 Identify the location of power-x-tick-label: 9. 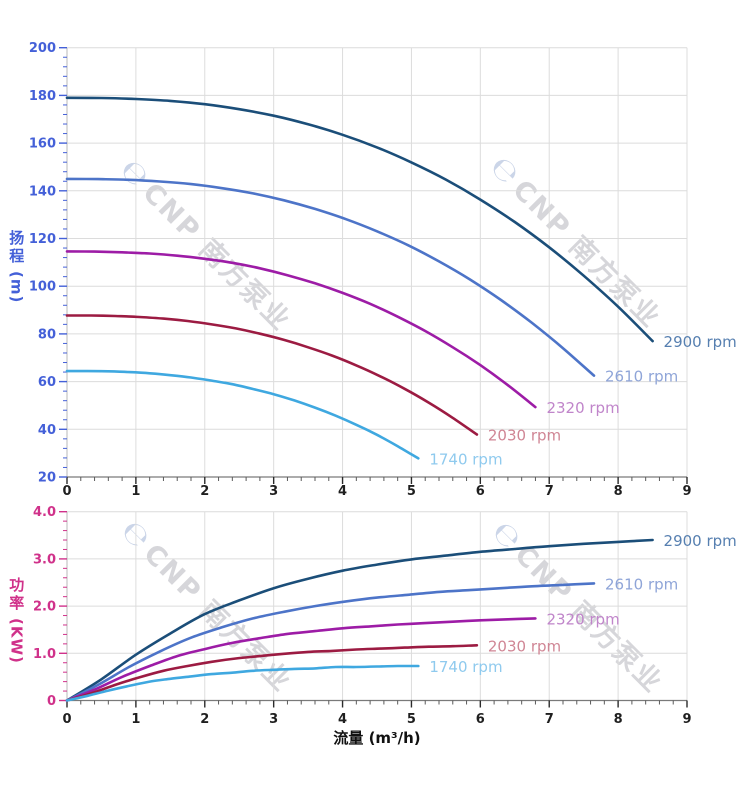
(686, 719).